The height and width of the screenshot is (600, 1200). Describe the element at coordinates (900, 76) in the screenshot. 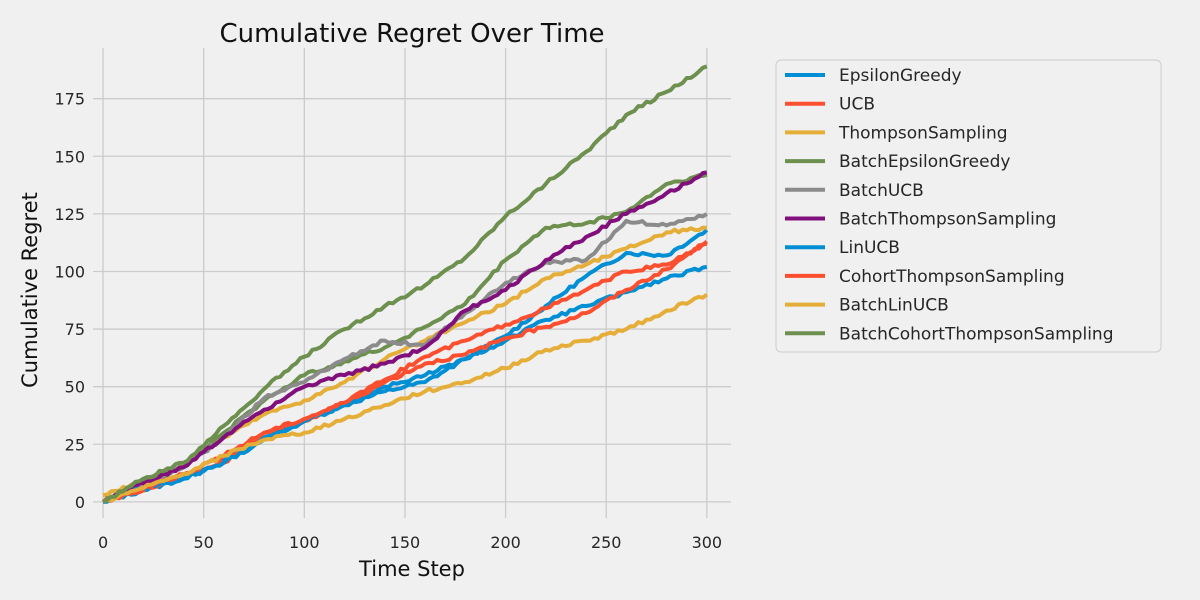

I see `legend-label: EpsilonGreedy` at that location.